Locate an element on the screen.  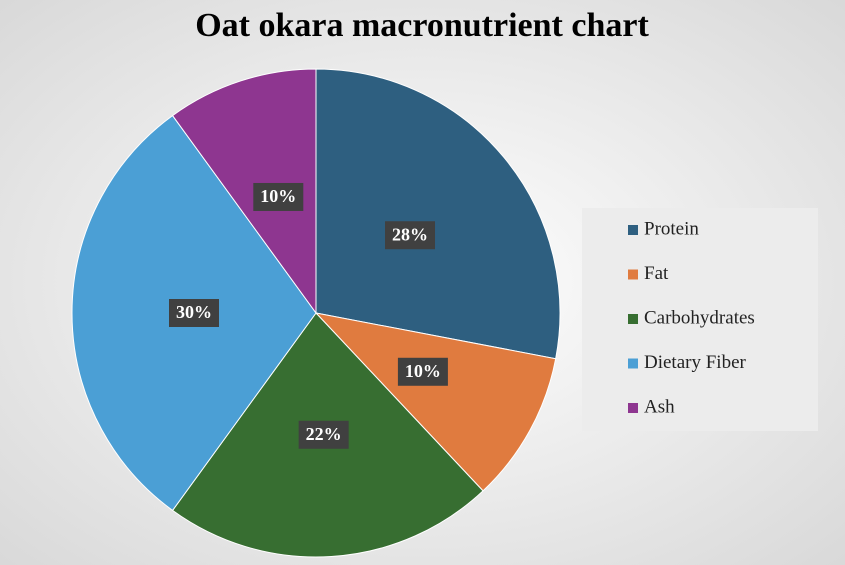
legend-box is located at coordinates (700, 319).